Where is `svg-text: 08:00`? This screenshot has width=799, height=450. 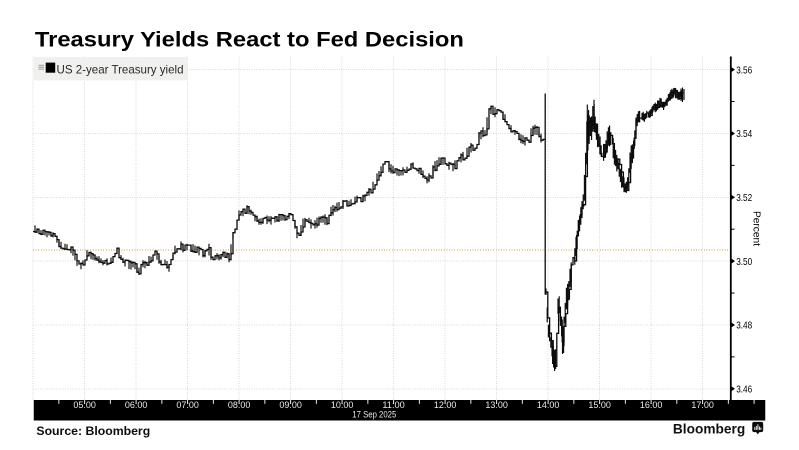
svg-text: 08:00 is located at coordinates (239, 405).